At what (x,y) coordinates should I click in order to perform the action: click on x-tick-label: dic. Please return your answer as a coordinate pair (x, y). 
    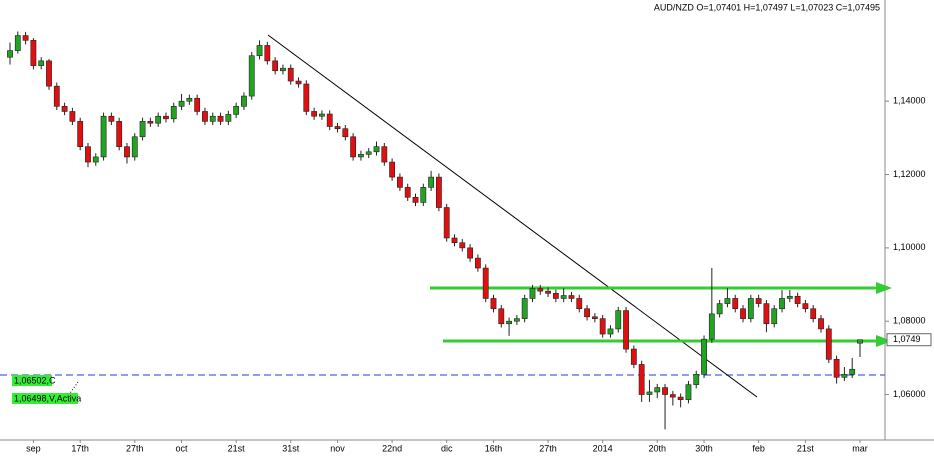
    Looking at the image, I should click on (447, 448).